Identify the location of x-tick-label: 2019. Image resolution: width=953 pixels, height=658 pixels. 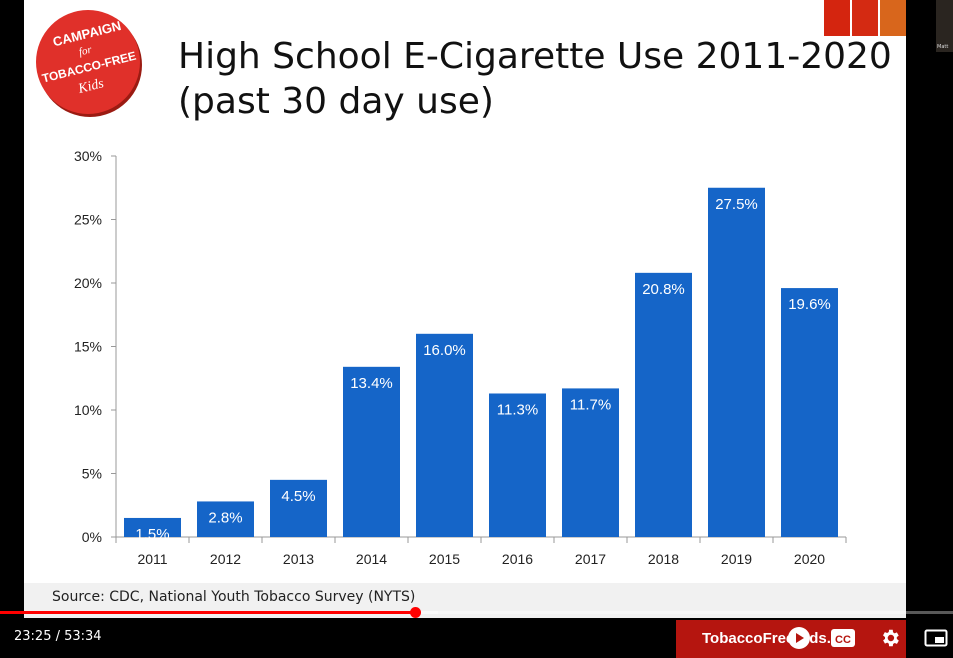
(736, 559).